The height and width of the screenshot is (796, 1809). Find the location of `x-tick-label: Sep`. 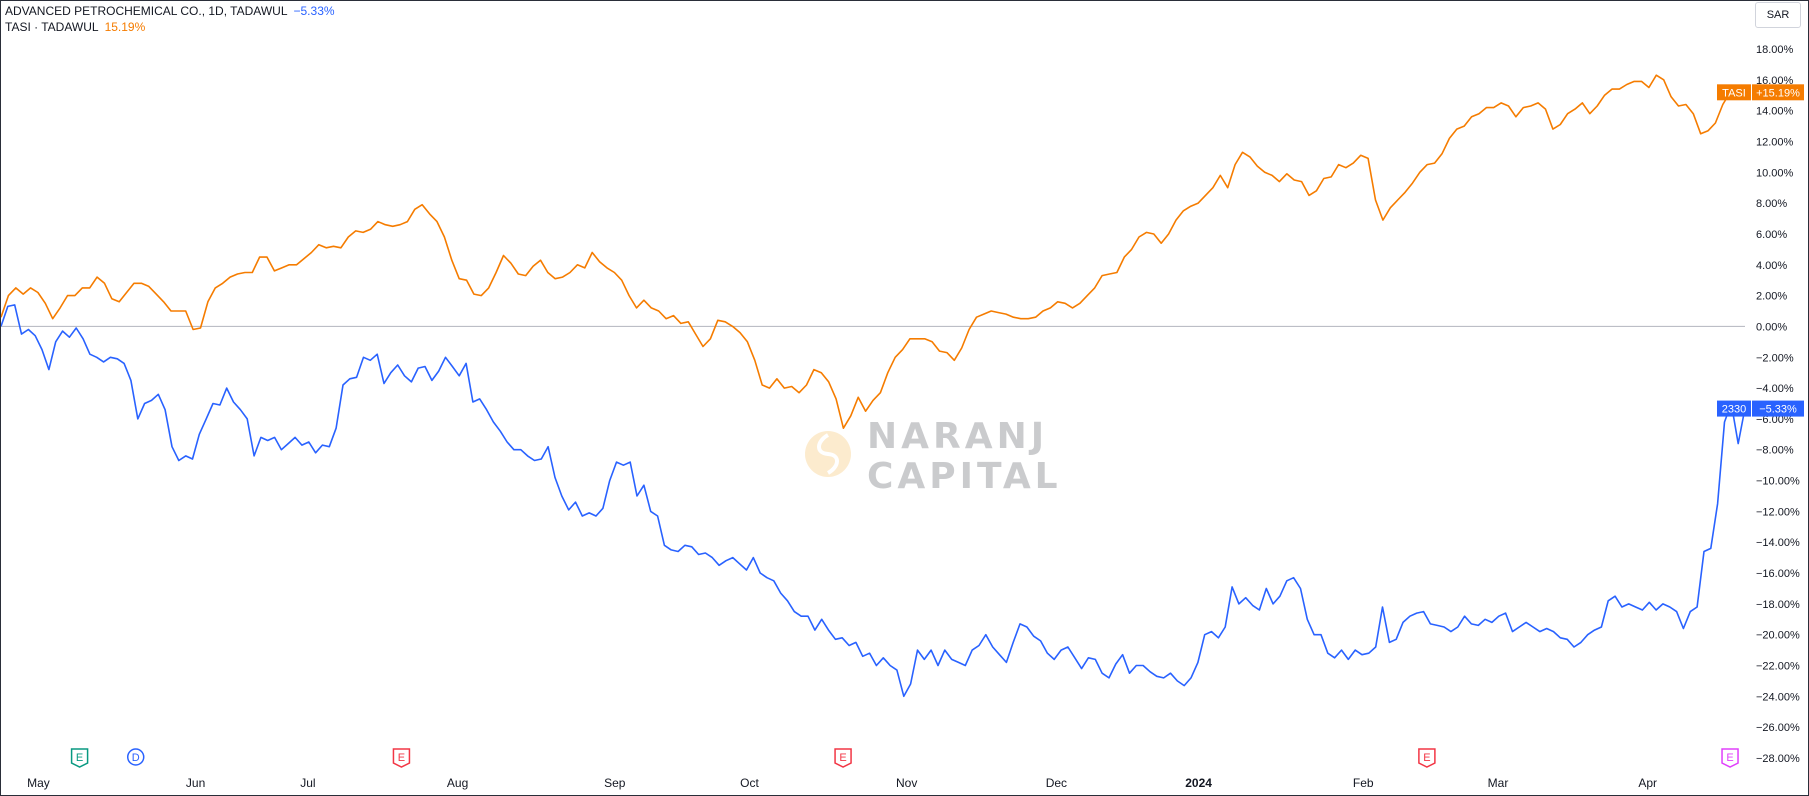

x-tick-label: Sep is located at coordinates (615, 783).